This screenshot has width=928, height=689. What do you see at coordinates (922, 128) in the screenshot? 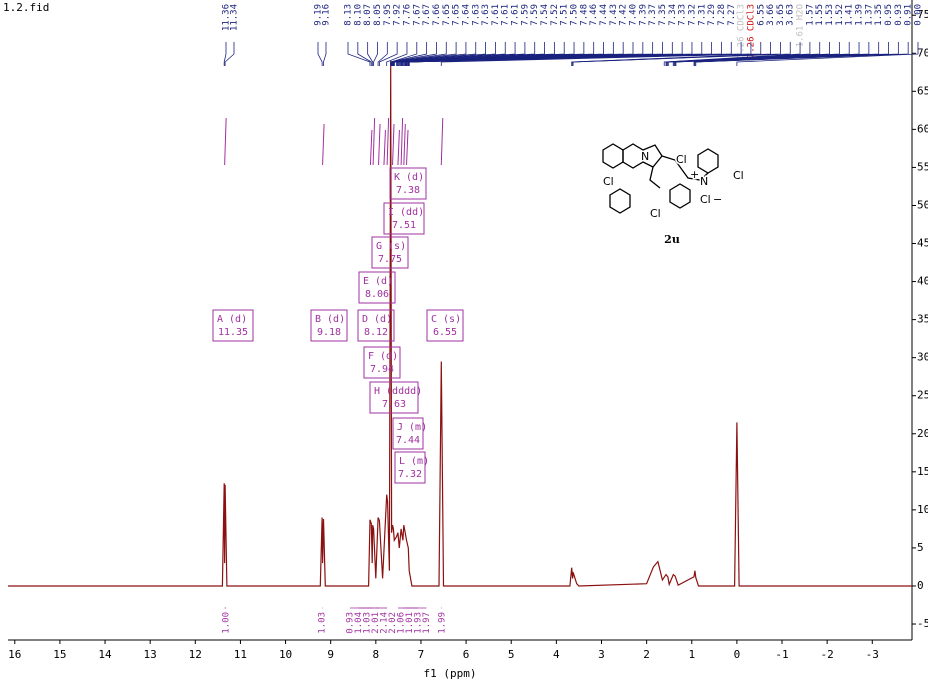
I see `y-tick-label: 60` at bounding box center [922, 128].